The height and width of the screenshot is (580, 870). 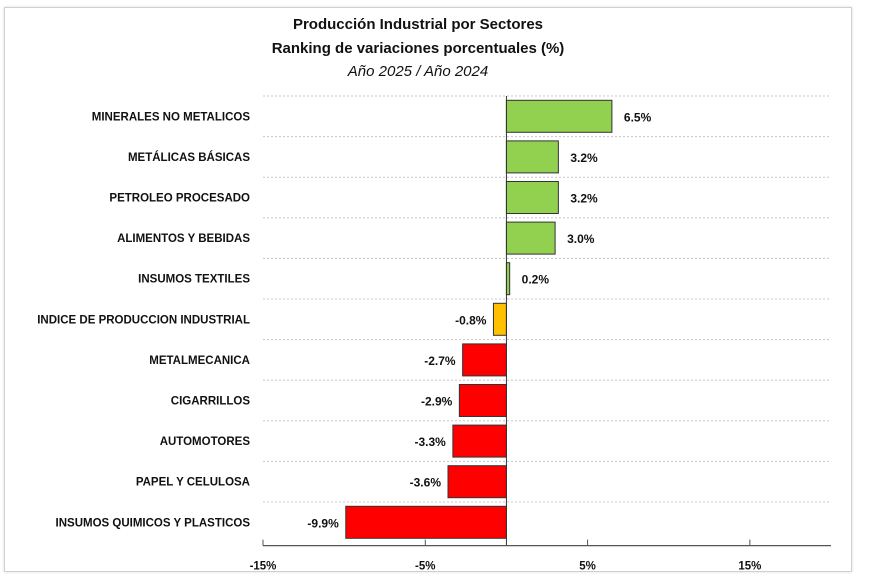 I want to click on category-label: INDICE DE PRODUCCION INDUSTRIAL, so click(x=143, y=320).